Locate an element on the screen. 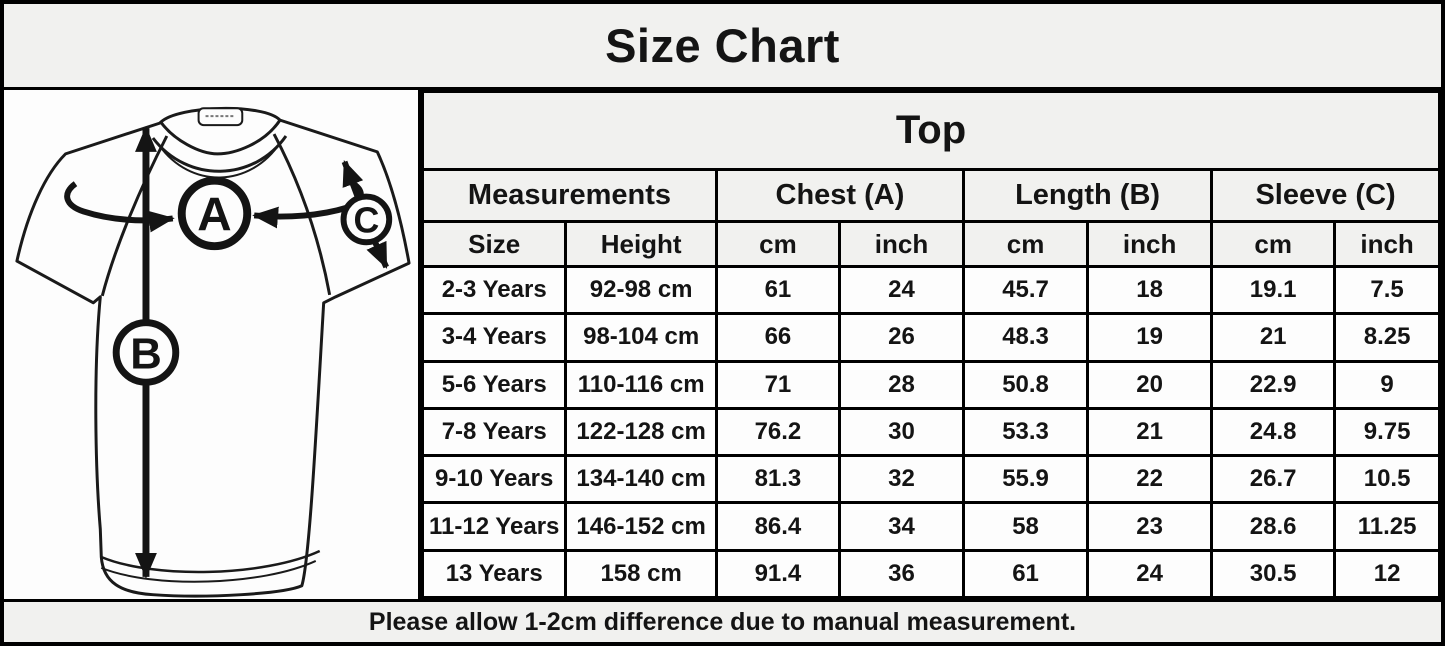 The height and width of the screenshot is (646, 1445). table-cell: 53.3 is located at coordinates (1026, 432).